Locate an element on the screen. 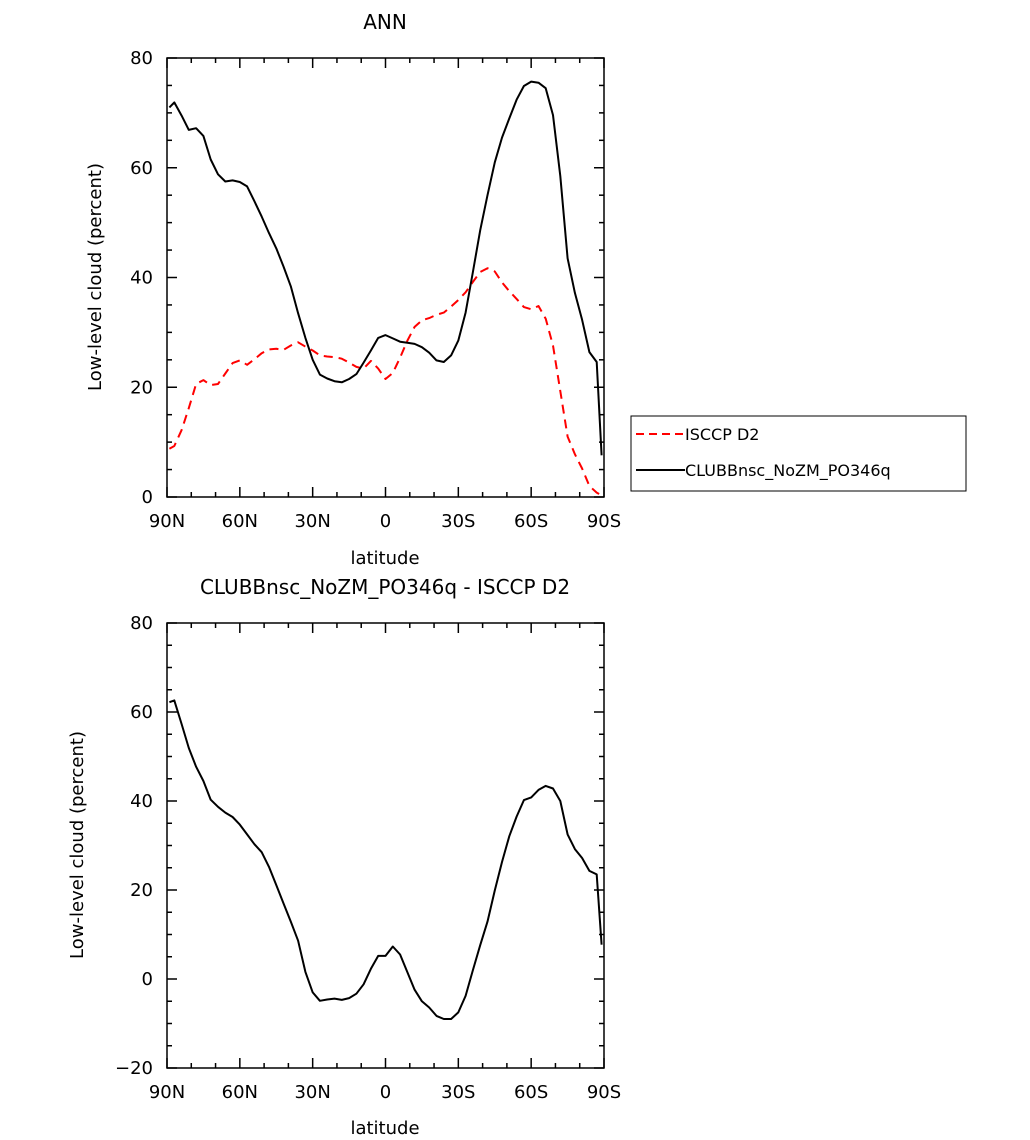  legend-label-clubb: CLUBBnsc_NoZM_PO346q is located at coordinates (788, 471).